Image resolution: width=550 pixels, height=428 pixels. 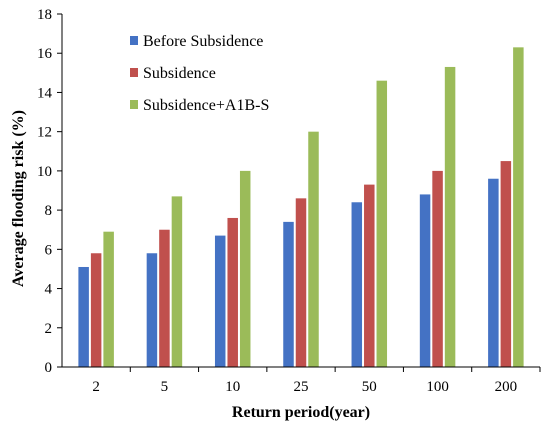 I want to click on x-tick-label: 200, so click(x=506, y=387).